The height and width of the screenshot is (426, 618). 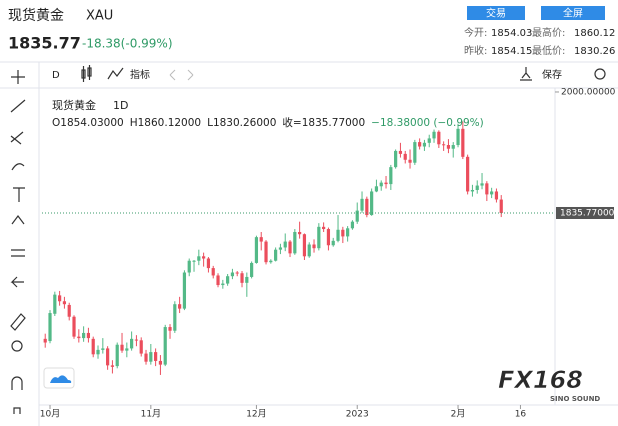 I want to click on chart-title: 现货黄金, so click(x=74, y=105).